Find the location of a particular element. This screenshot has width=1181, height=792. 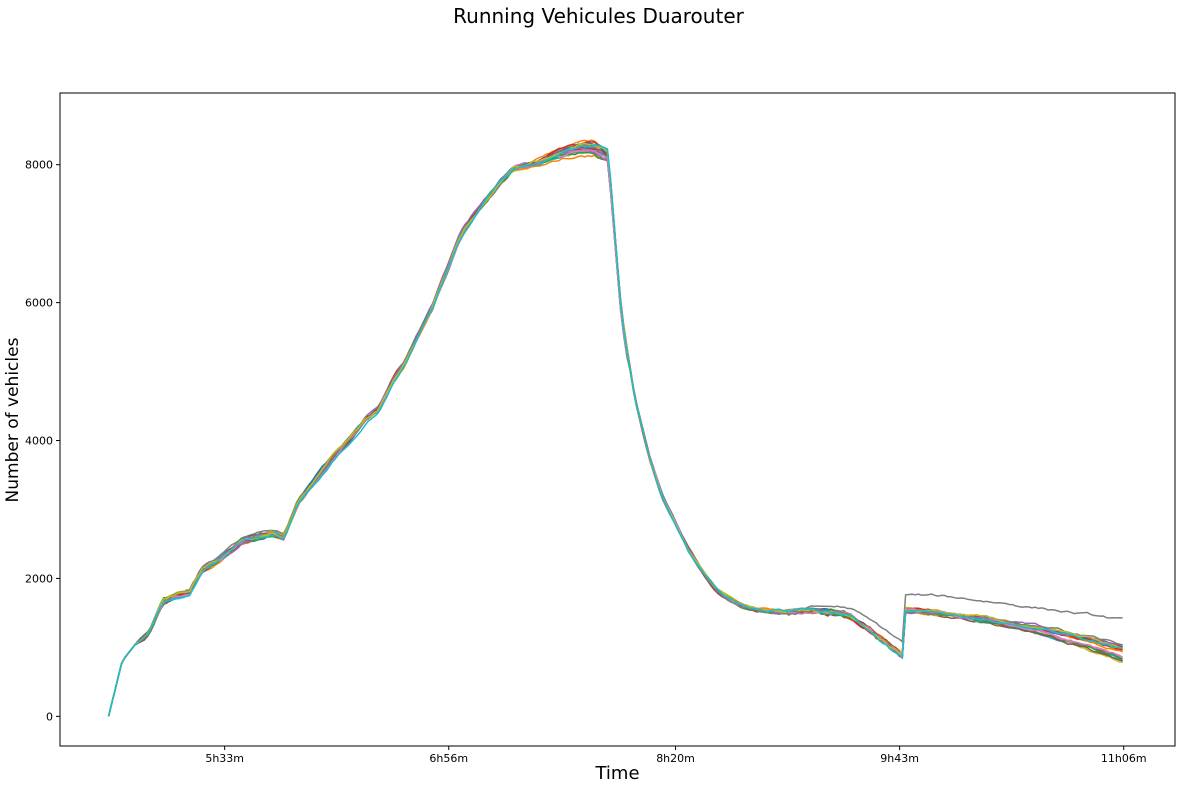

y-tick-label: 8000 is located at coordinates (39, 165).